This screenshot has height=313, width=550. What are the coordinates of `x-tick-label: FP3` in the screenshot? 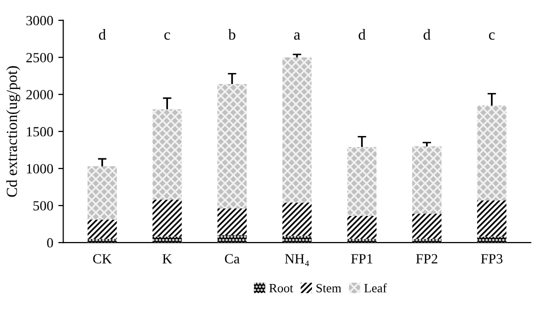 It's located at (491, 259).